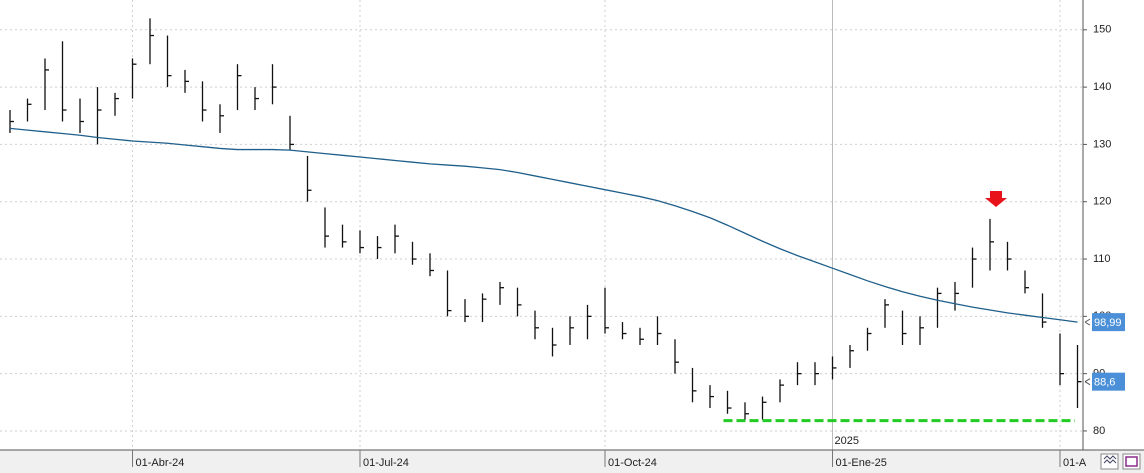 Image resolution: width=1144 pixels, height=473 pixels. What do you see at coordinates (160, 463) in the screenshot?
I see `x-tick-label: 01-Abr-24` at bounding box center [160, 463].